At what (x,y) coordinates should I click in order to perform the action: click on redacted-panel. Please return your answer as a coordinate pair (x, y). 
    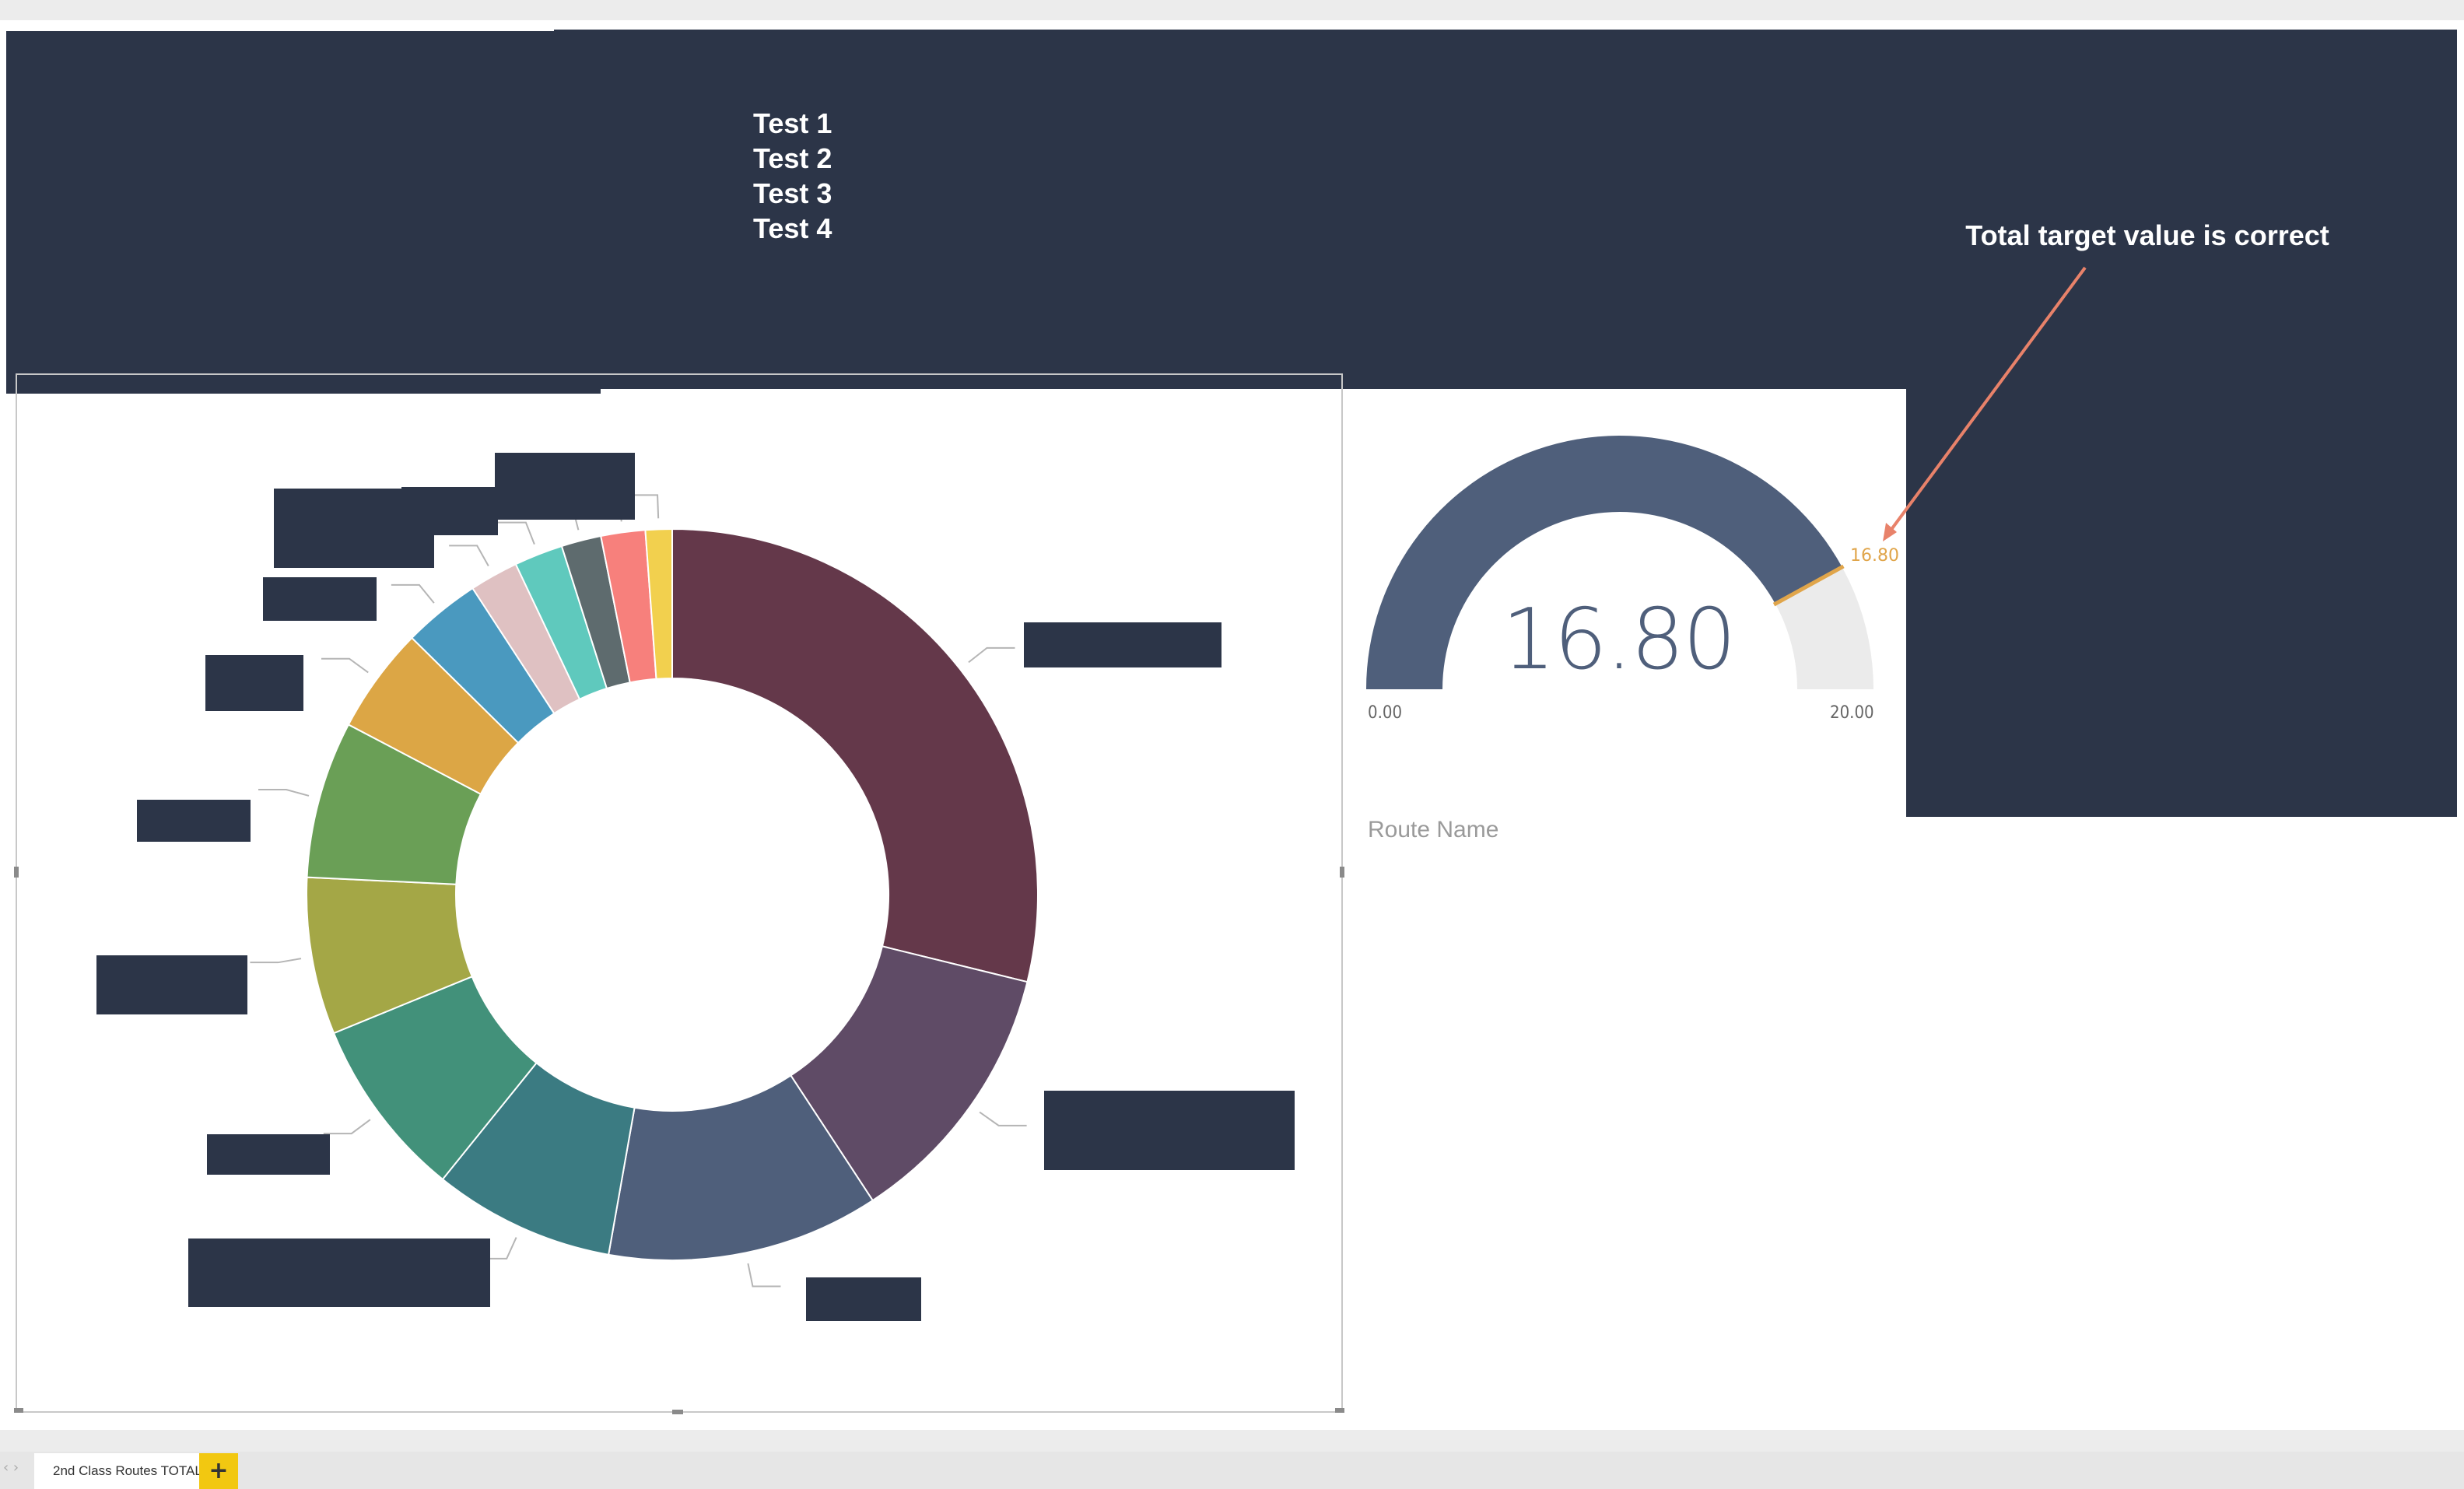
    Looking at the image, I should click on (2181, 601).